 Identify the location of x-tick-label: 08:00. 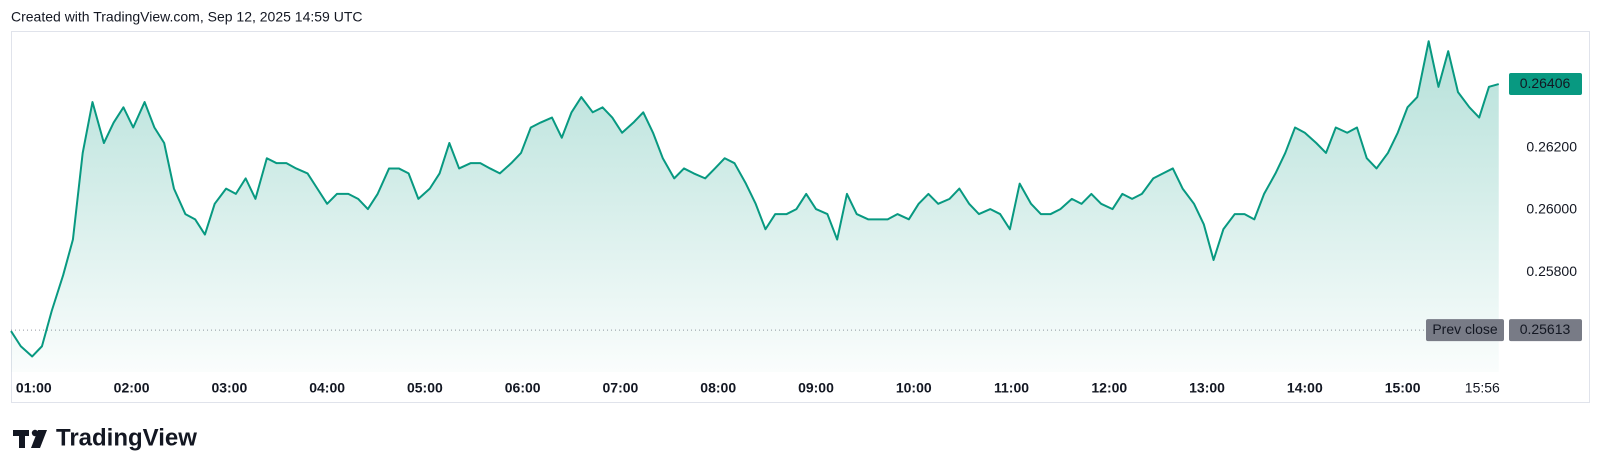
(718, 388).